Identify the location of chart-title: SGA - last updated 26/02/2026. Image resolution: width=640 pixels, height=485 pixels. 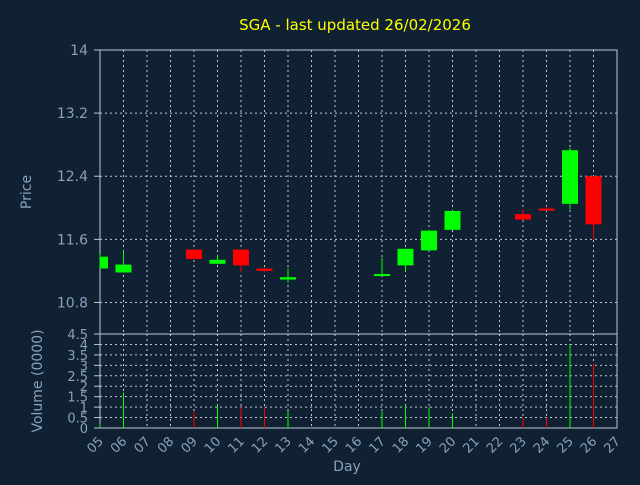
(355, 25).